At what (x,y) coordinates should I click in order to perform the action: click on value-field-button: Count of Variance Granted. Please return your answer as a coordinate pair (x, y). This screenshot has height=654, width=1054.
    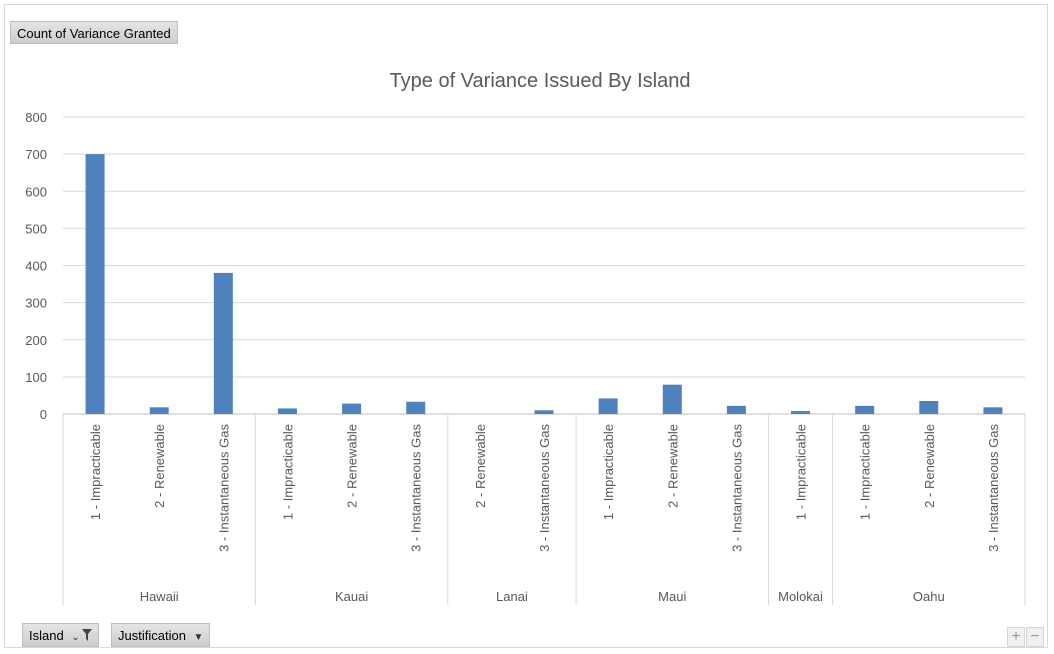
    Looking at the image, I should click on (94, 32).